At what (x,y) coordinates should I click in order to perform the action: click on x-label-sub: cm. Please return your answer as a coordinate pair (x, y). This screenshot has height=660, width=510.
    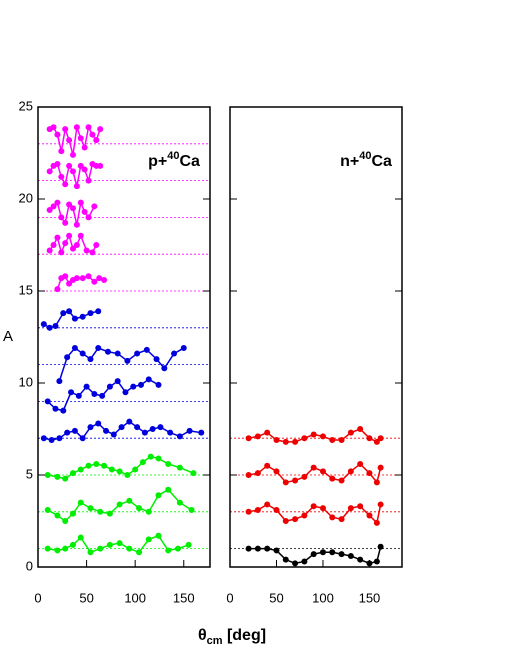
    Looking at the image, I should click on (215, 641).